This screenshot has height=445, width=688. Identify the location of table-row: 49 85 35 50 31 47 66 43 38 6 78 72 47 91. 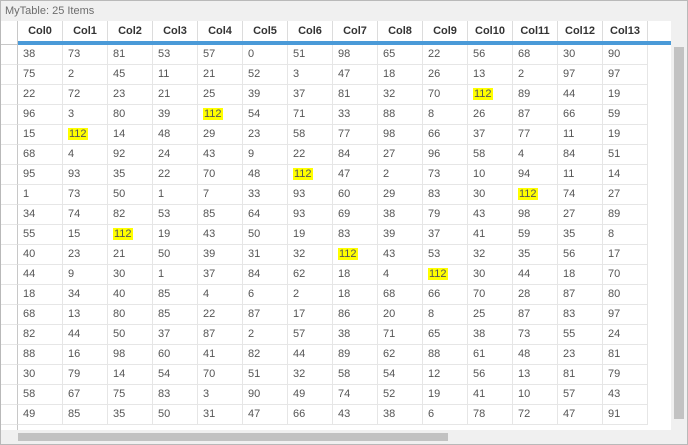
(333, 415).